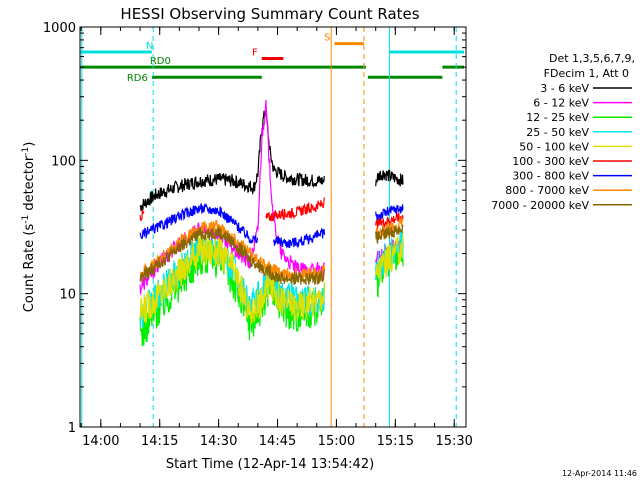 The image size is (640, 480). What do you see at coordinates (255, 53) in the screenshot?
I see `flag-label-f: F` at bounding box center [255, 53].